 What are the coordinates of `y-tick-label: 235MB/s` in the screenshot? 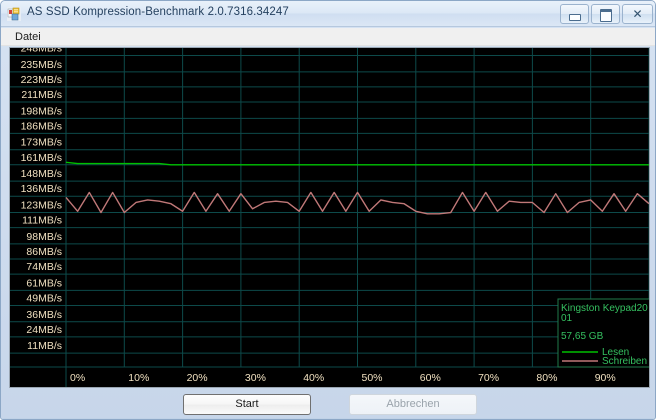 It's located at (41, 65).